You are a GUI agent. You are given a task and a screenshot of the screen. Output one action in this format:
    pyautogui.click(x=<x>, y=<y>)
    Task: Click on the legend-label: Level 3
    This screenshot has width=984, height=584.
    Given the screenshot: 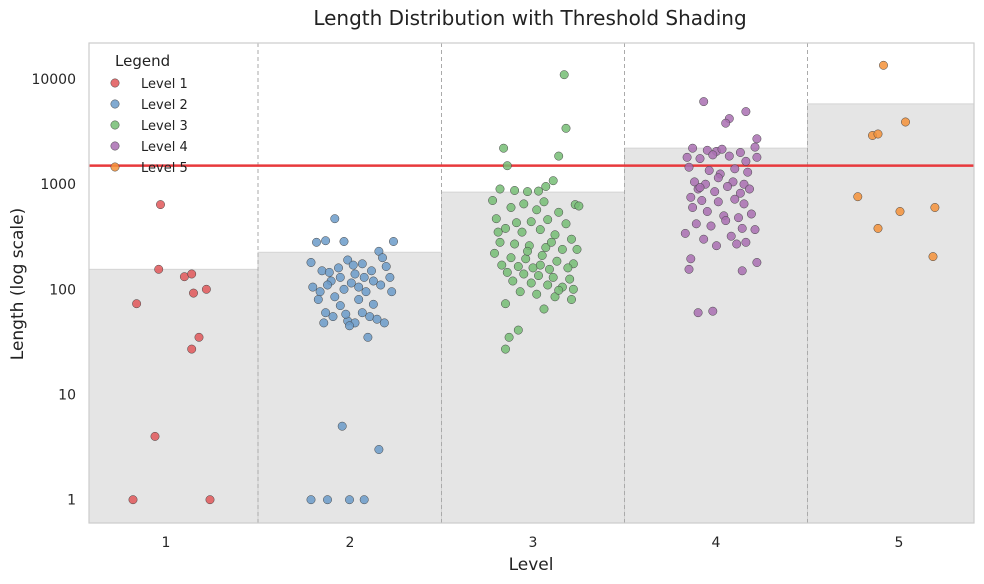 What is the action you would take?
    pyautogui.click(x=164, y=126)
    